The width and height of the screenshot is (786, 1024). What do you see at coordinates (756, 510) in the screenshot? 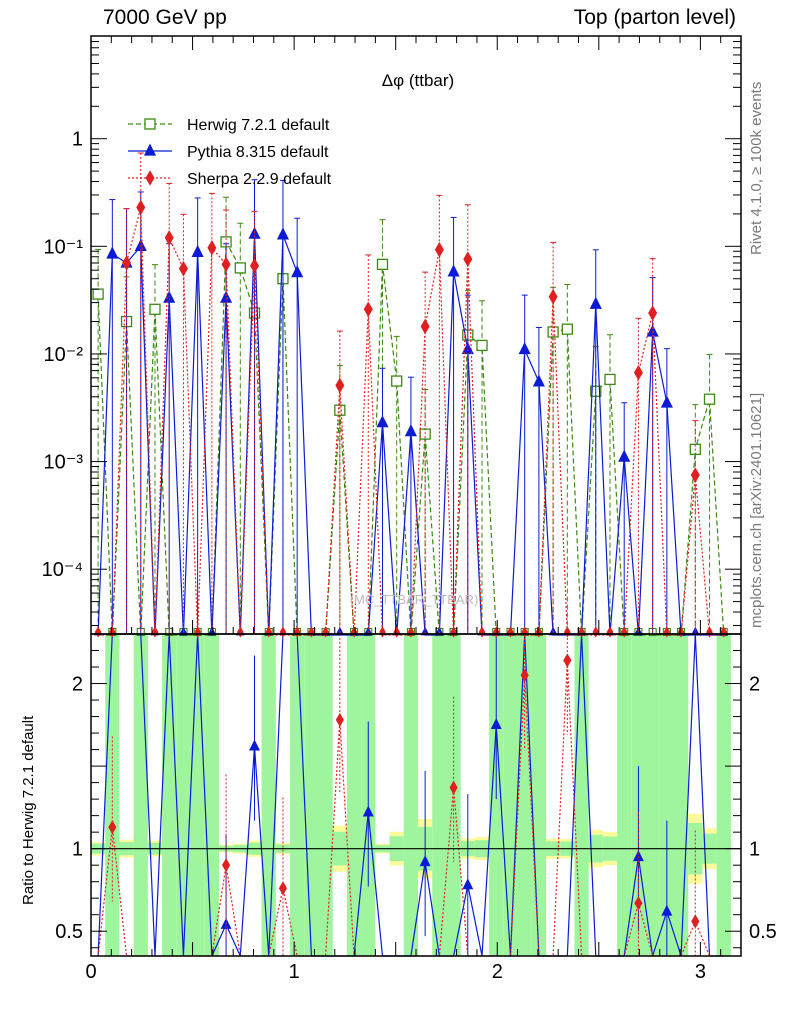
I see `mcplots-label: mcplots.cern.ch [arXiv:2401.10621]` at bounding box center [756, 510].